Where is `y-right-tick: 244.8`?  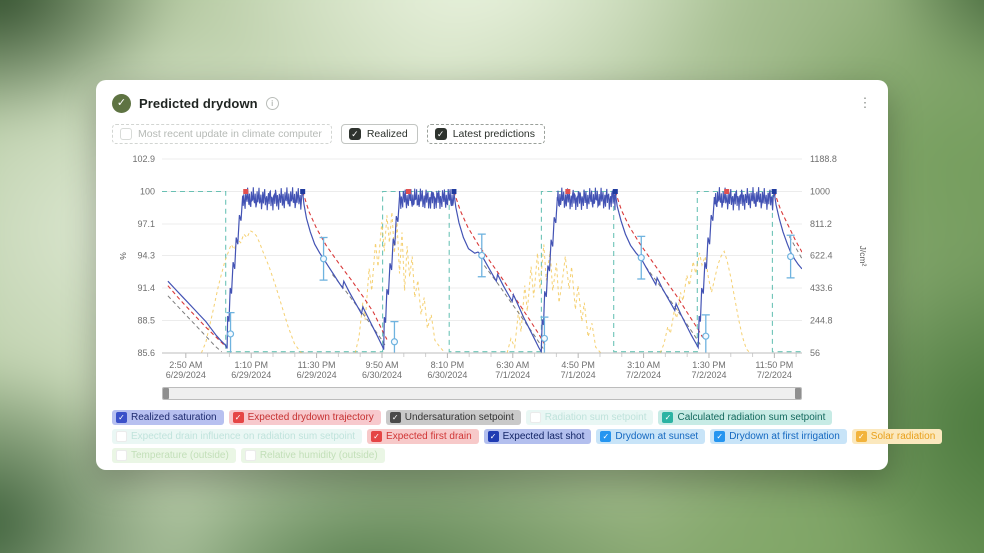
y-right-tick: 244.8 is located at coordinates (821, 320).